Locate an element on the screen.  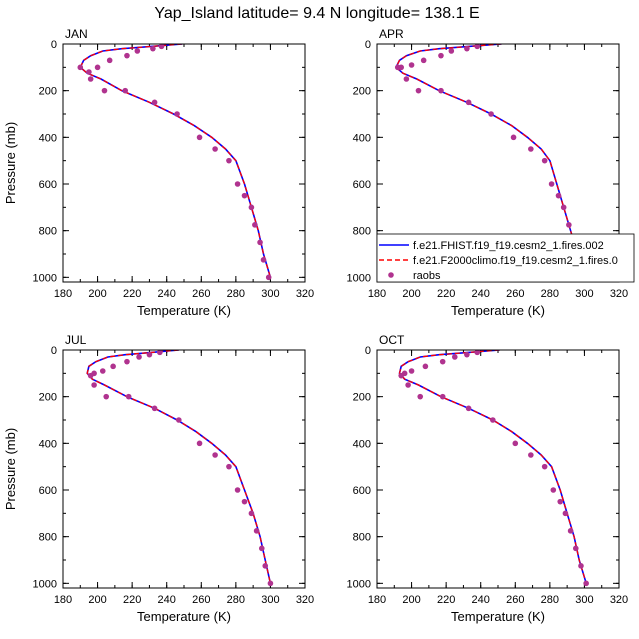
legend-label: f.e21.F2000climo.f19_f19.cesm2_1.fires.0 is located at coordinates (515, 261).